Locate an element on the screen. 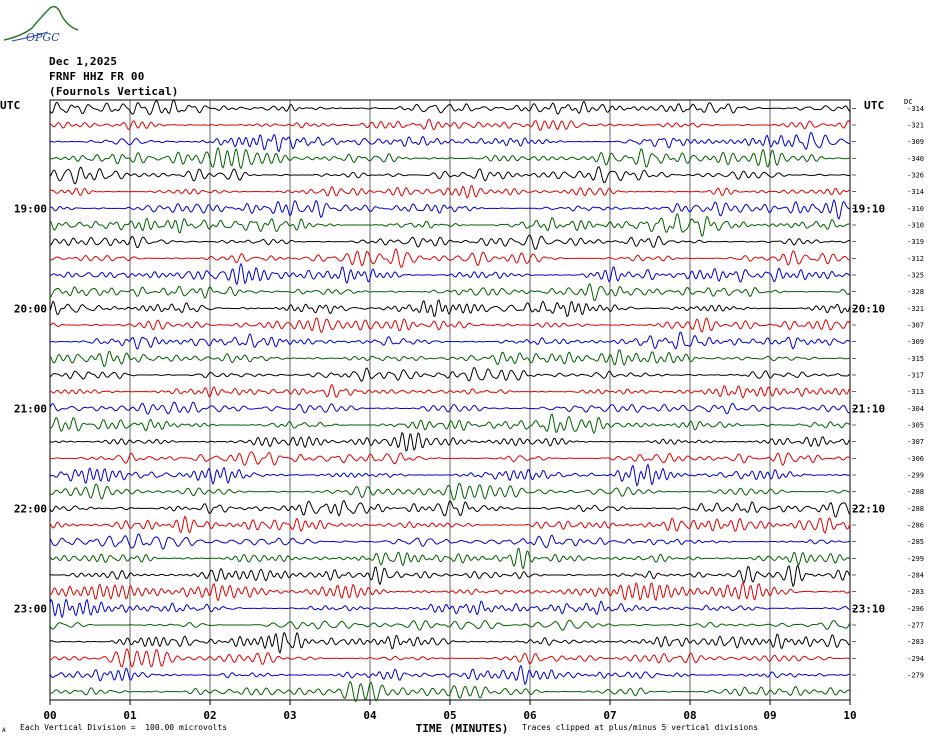 The height and width of the screenshot is (744, 930). x-tick-label: 10 is located at coordinates (849, 715).